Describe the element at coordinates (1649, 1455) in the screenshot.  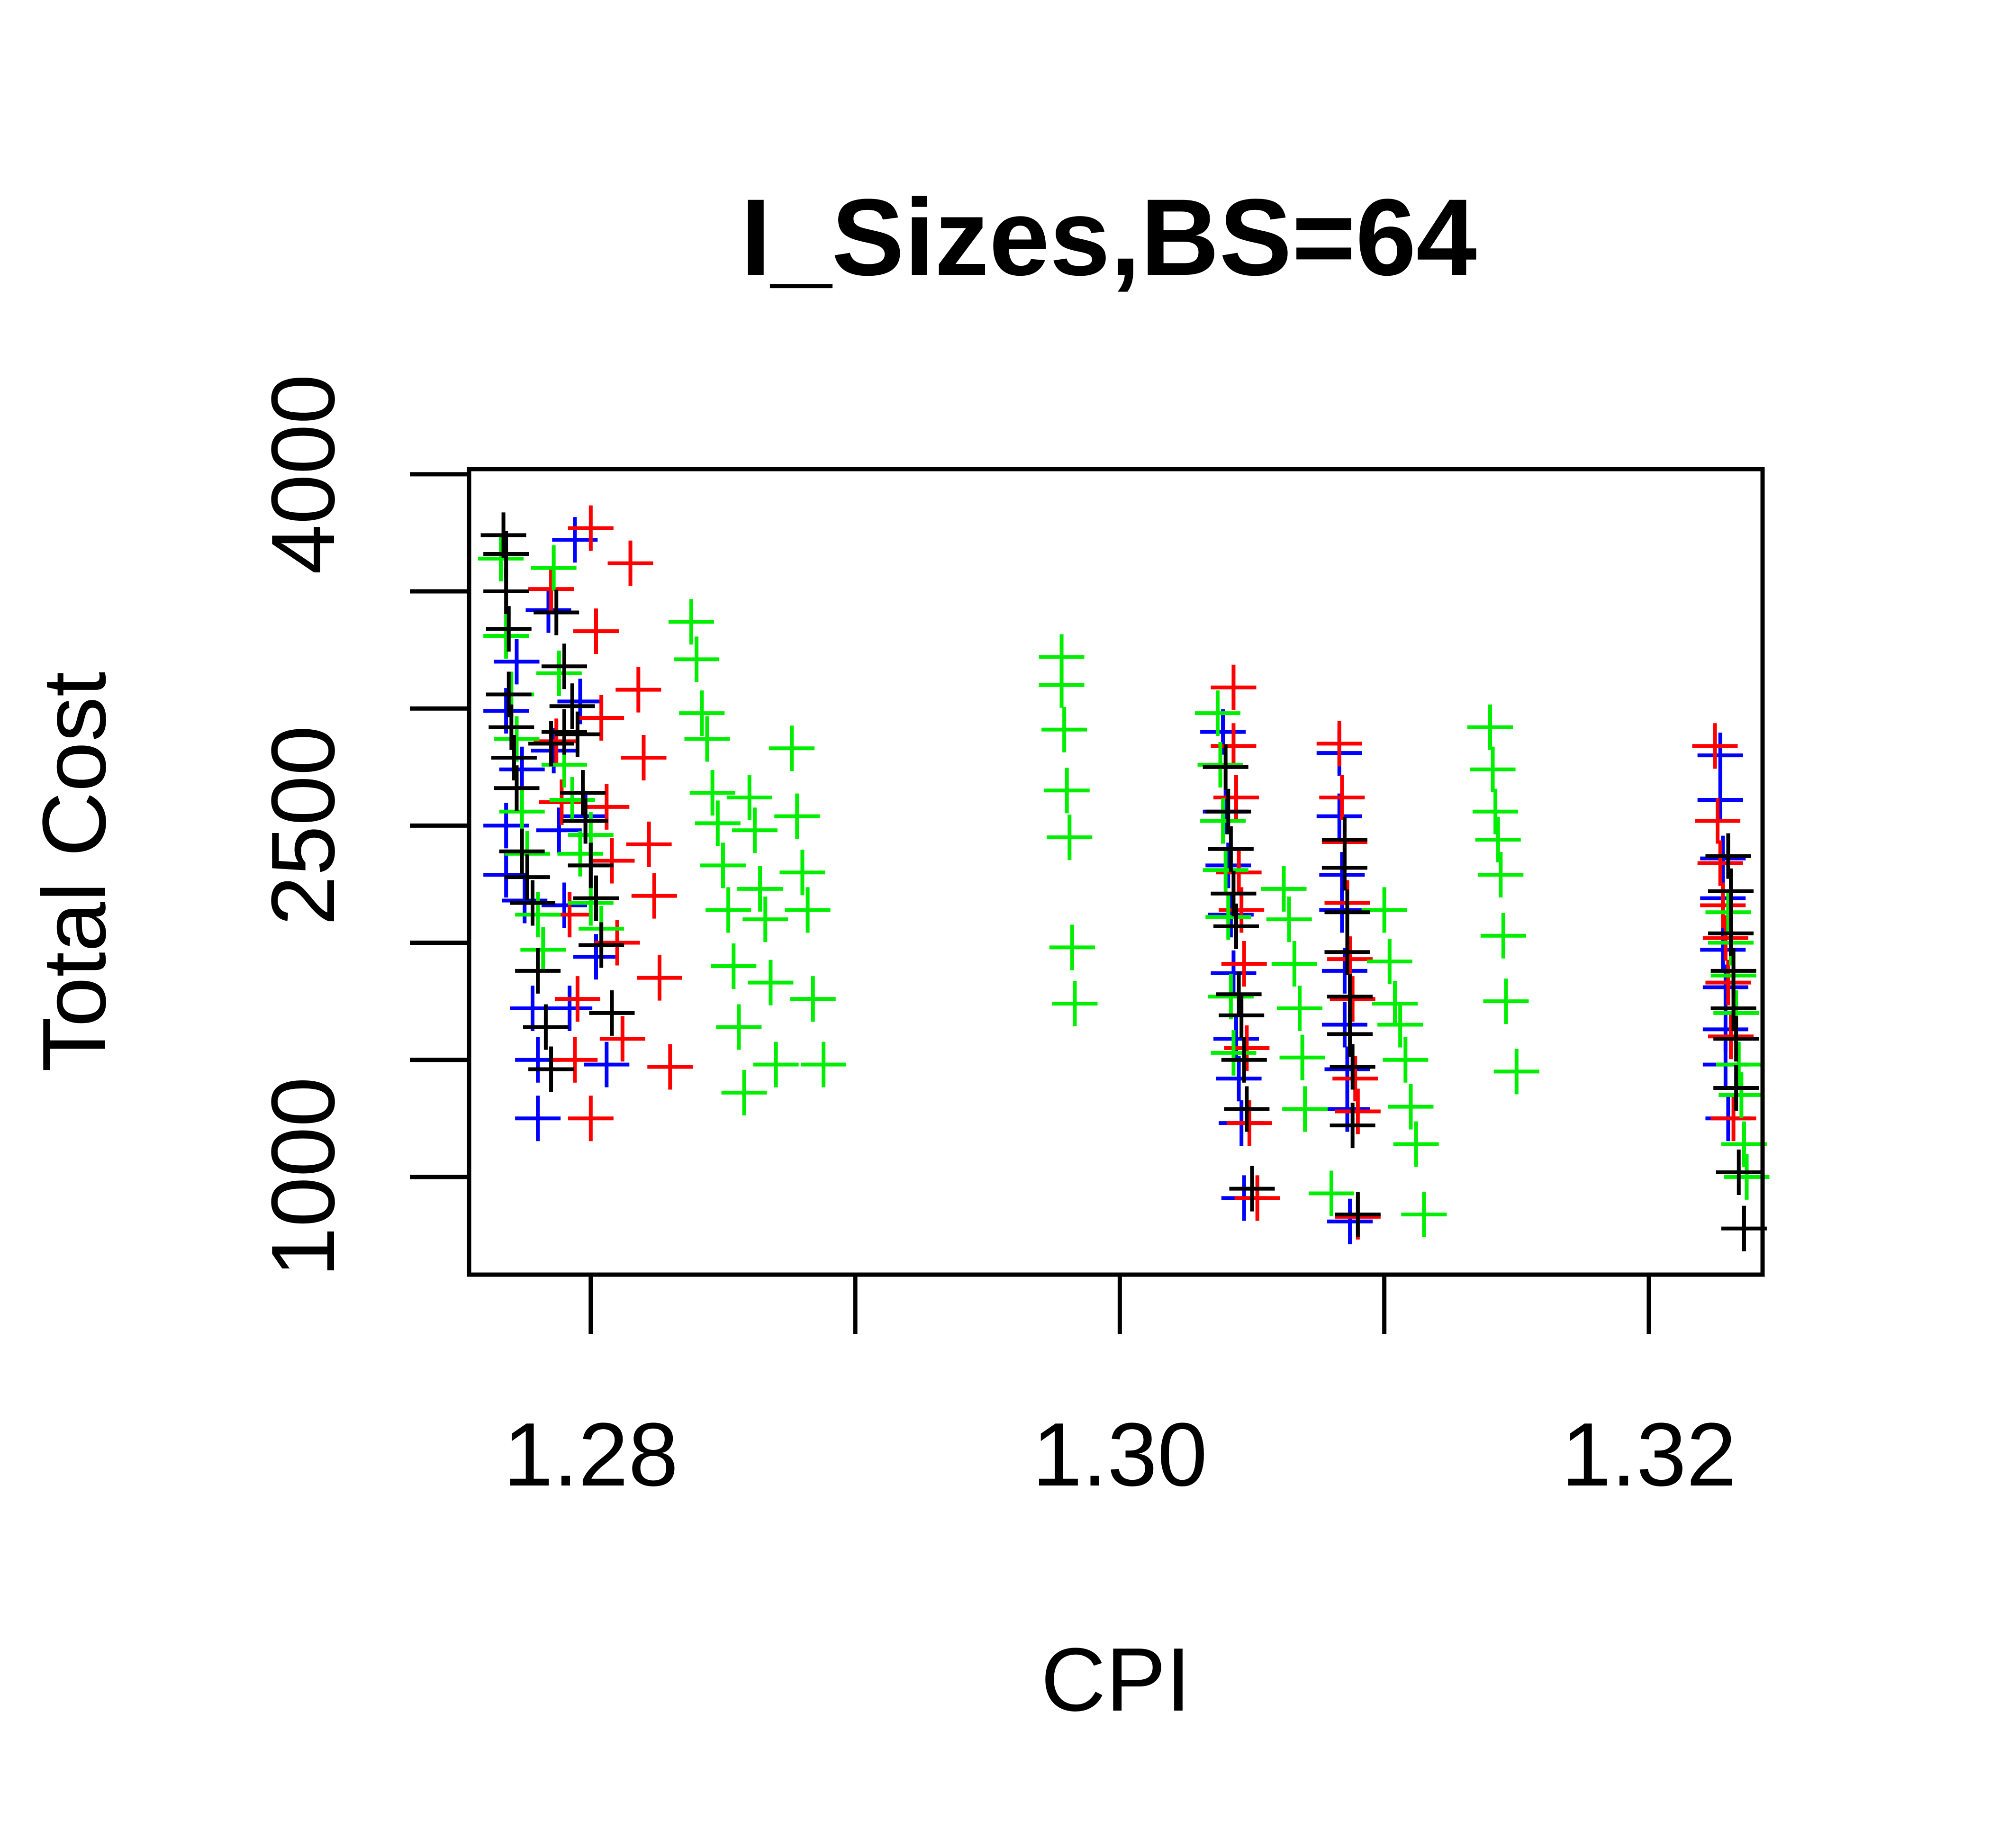
I see `x-tick-label: 1.32` at that location.